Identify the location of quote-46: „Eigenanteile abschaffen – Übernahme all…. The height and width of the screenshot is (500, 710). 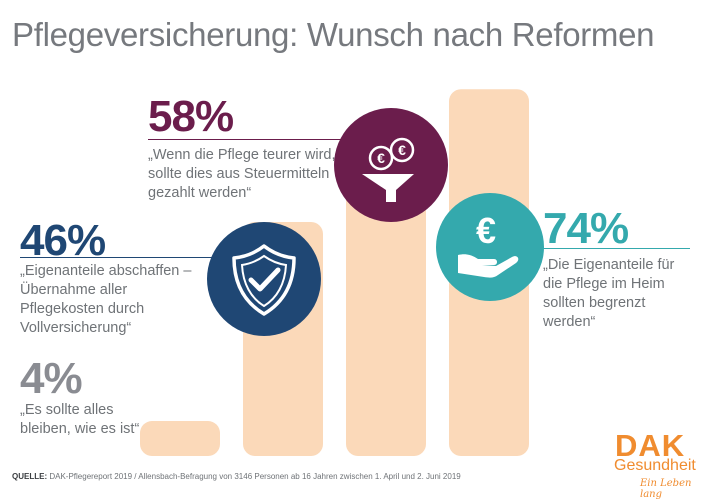
(106, 299).